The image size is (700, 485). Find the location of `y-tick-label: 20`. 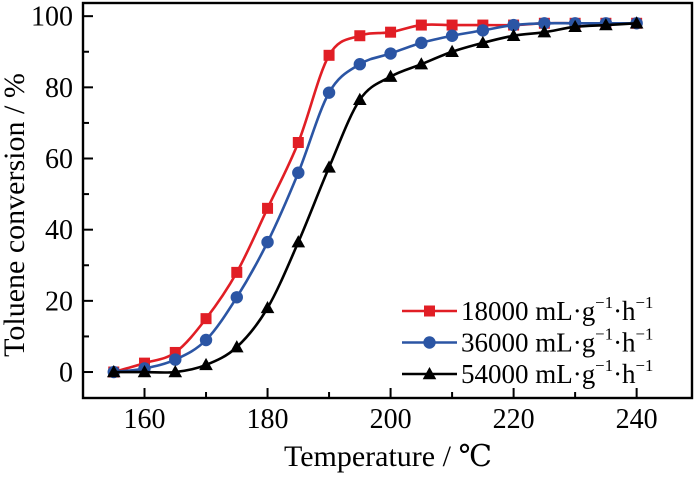

y-tick-label: 20 is located at coordinates (59, 301).